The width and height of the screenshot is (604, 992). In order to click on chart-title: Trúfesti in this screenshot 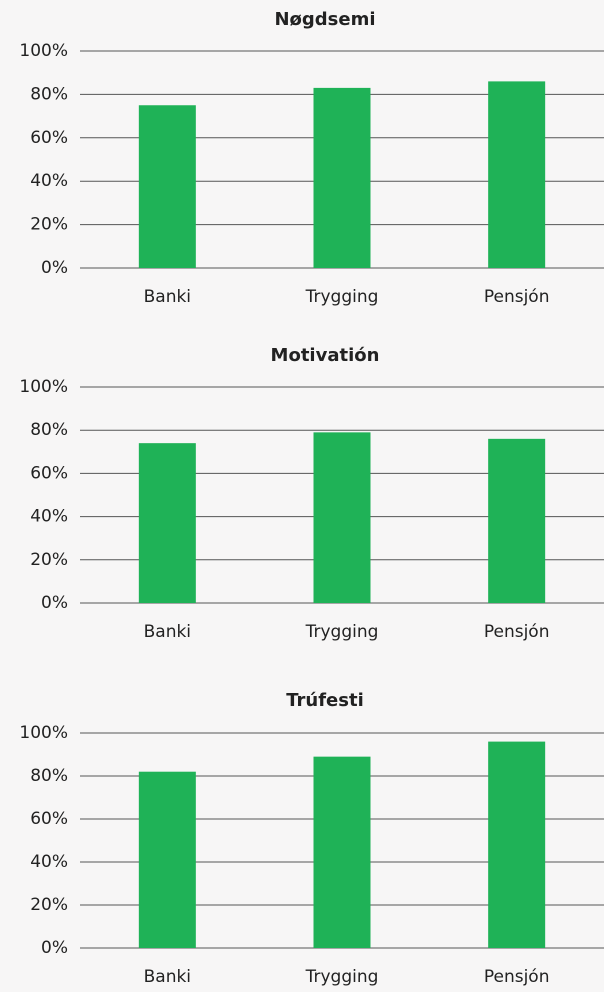, I will do `click(325, 700)`.